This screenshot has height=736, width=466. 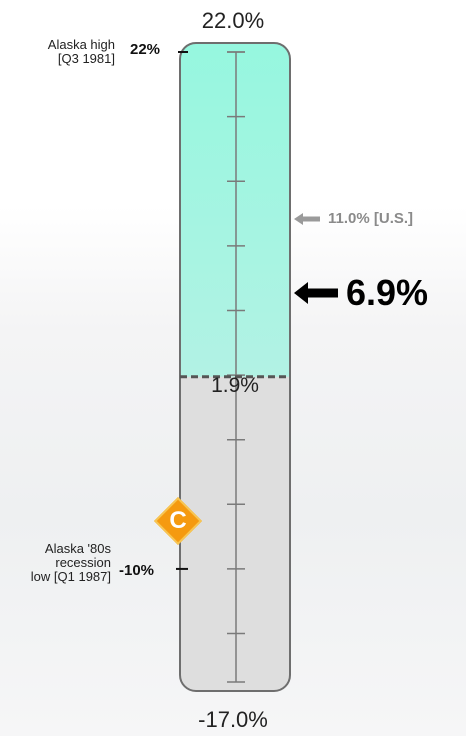 I want to click on scale-min-label: -17.0%, so click(x=233, y=719).